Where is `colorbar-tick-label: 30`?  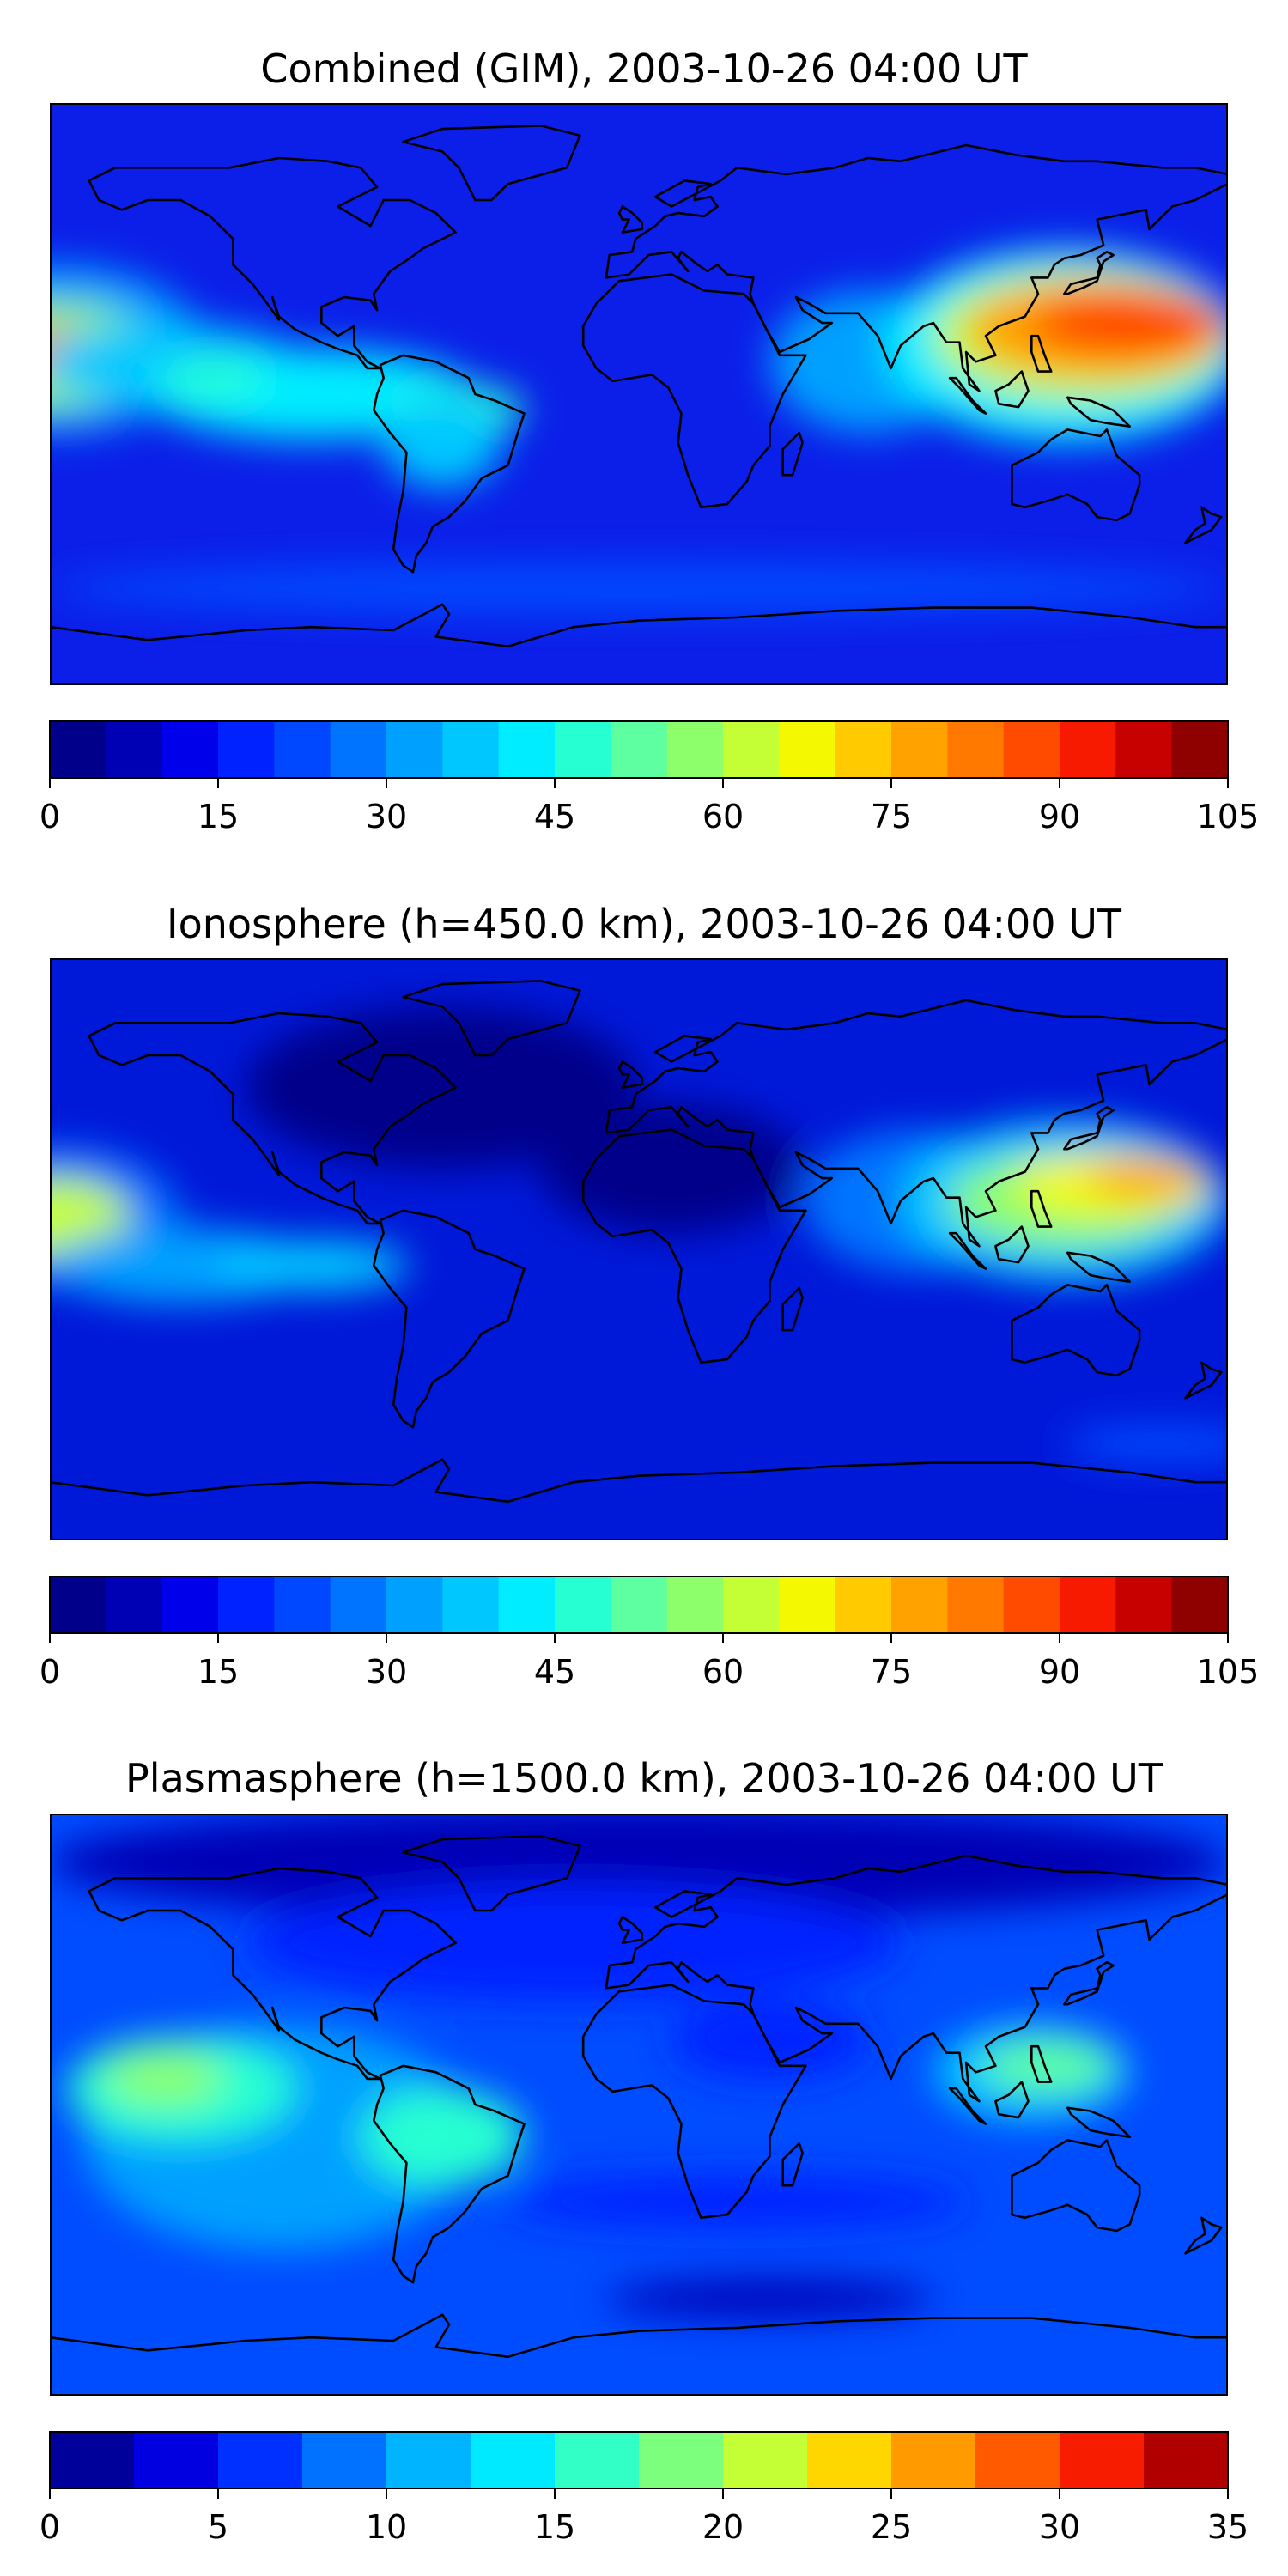
colorbar-tick-label: 30 is located at coordinates (387, 814).